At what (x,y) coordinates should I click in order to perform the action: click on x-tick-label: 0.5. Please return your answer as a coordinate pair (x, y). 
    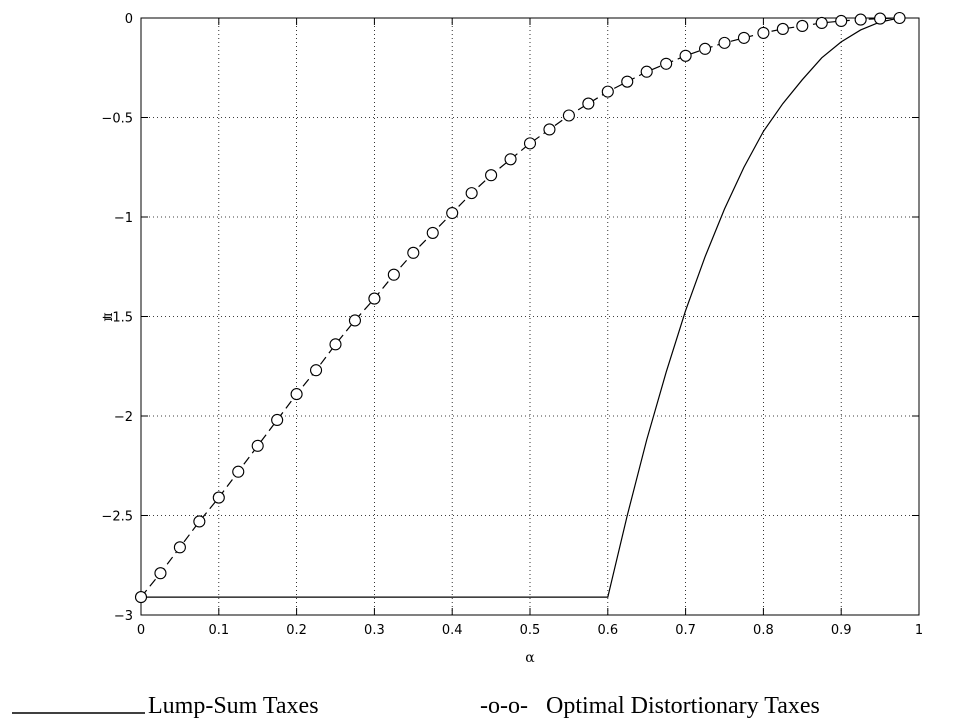
    Looking at the image, I should click on (530, 630).